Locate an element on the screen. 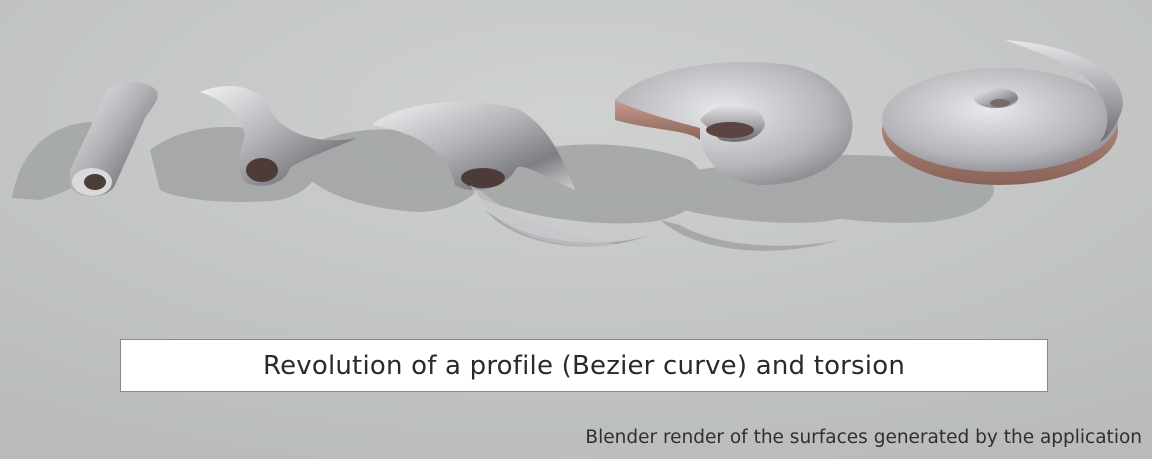 The width and height of the screenshot is (1152, 459). spiral-shape is located at coordinates (734, 123).